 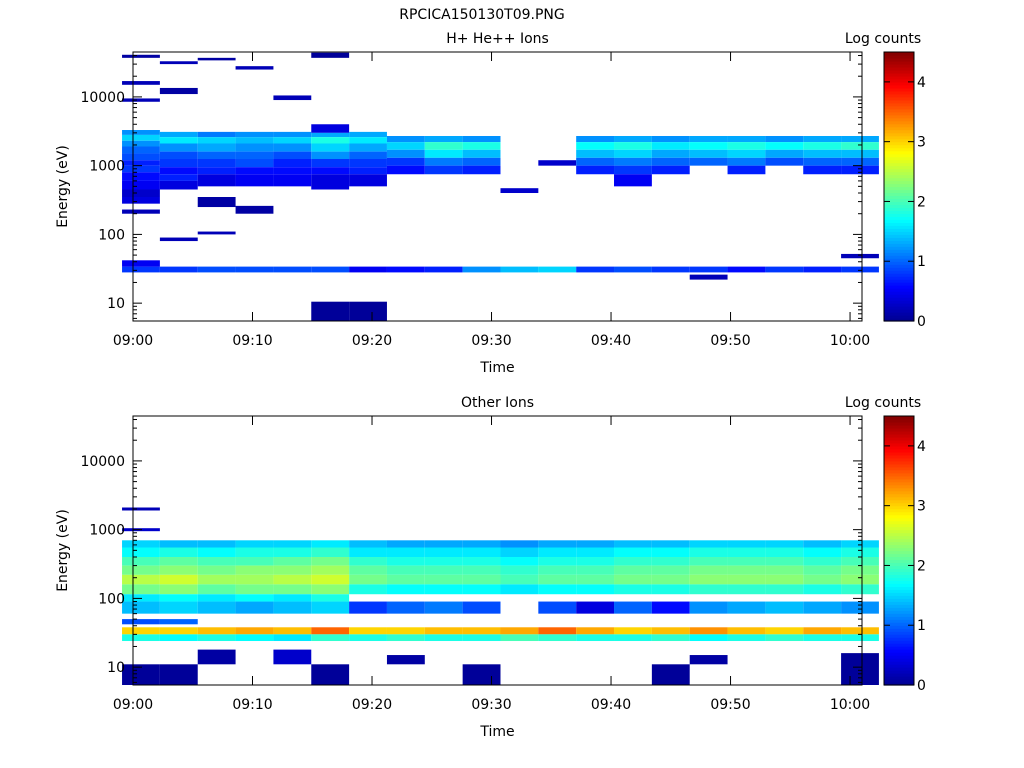 What do you see at coordinates (133, 705) in the screenshot?
I see `x-tick-label: 09:00` at bounding box center [133, 705].